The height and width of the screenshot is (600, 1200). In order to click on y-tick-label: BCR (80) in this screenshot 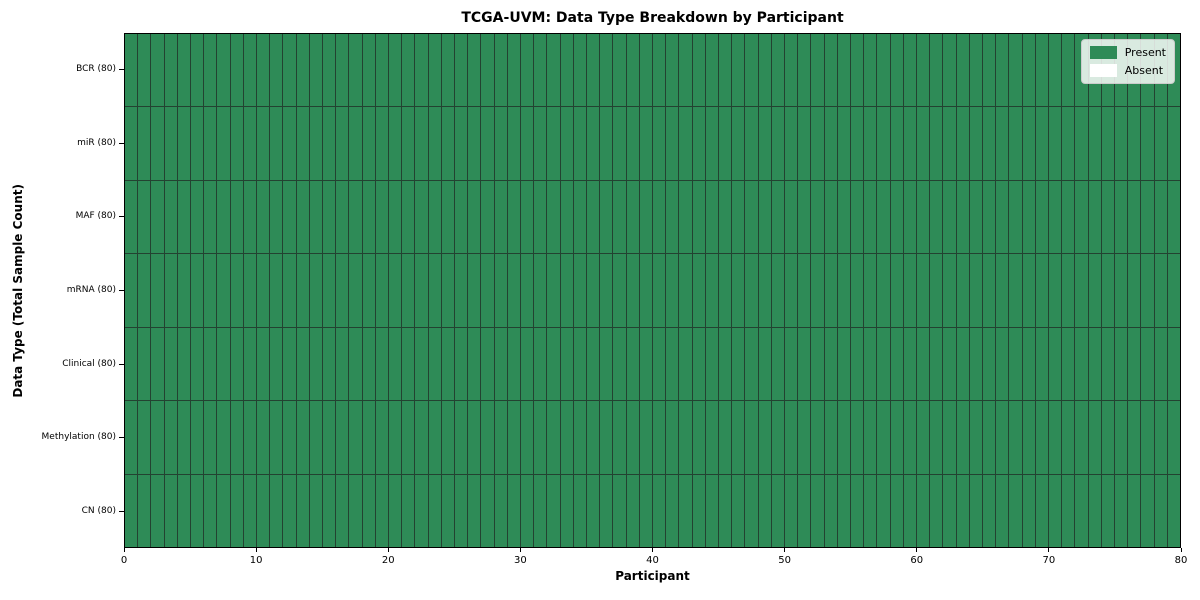, I will do `click(96, 69)`.